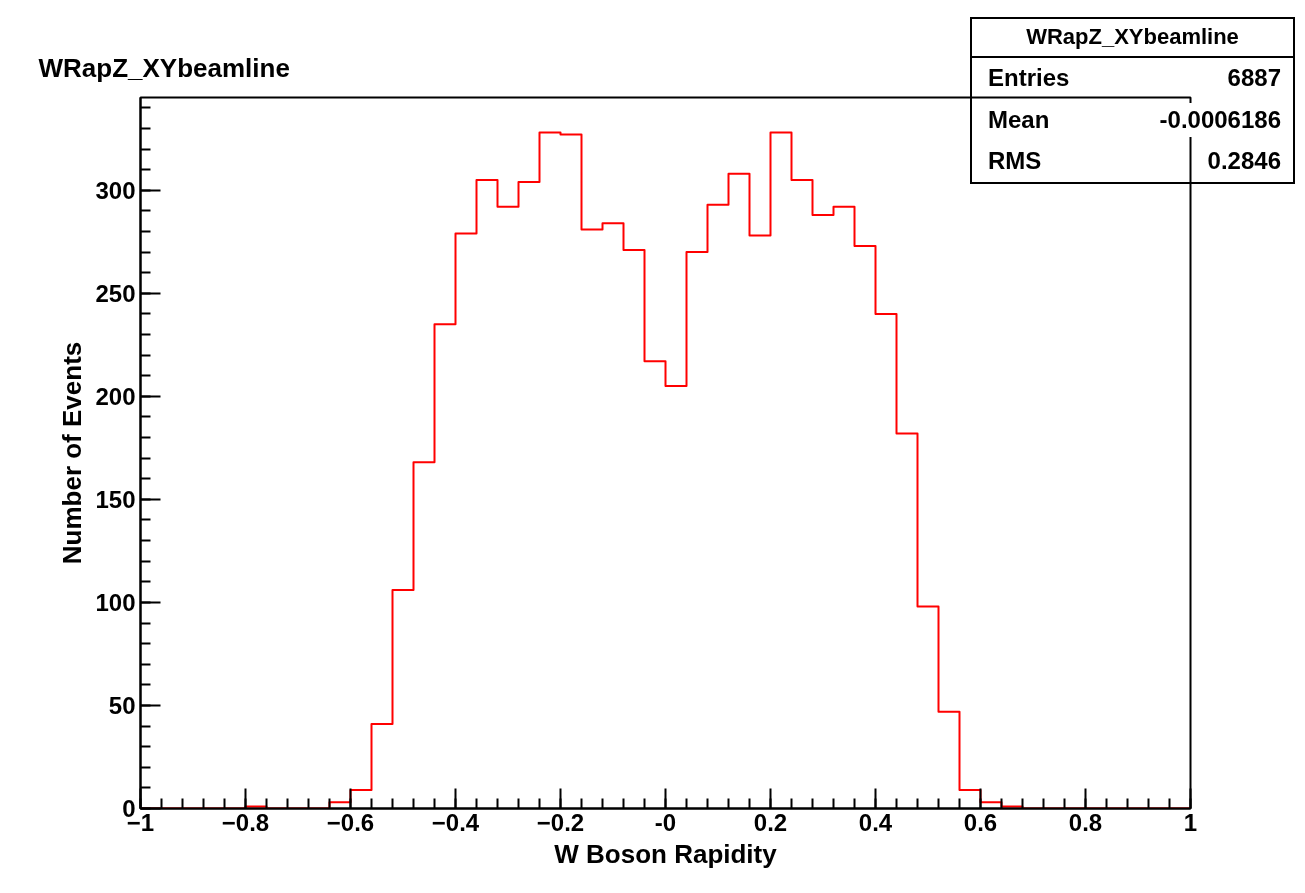  What do you see at coordinates (115, 602) in the screenshot?
I see `y-tick-label: 100` at bounding box center [115, 602].